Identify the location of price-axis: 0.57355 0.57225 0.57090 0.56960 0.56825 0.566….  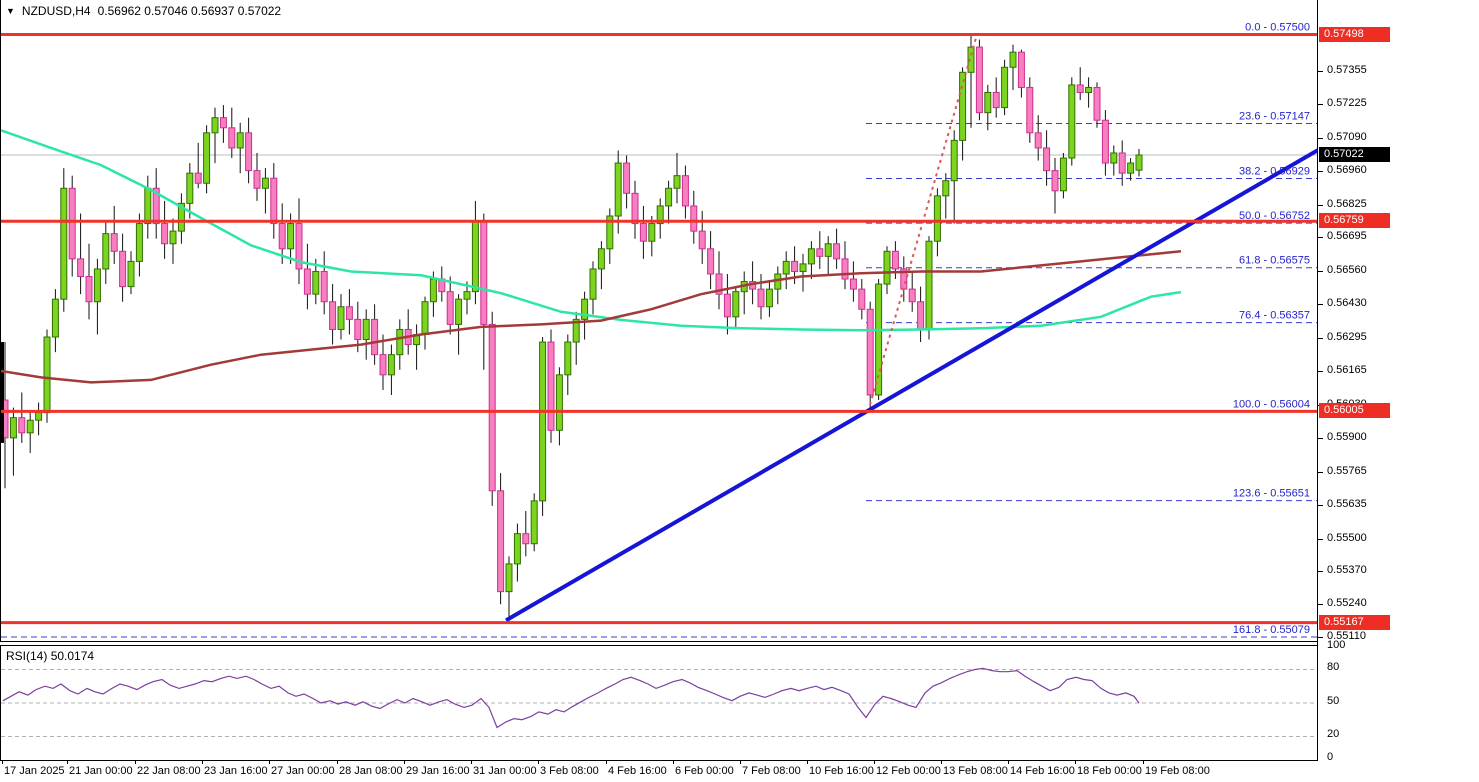
(1398, 381).